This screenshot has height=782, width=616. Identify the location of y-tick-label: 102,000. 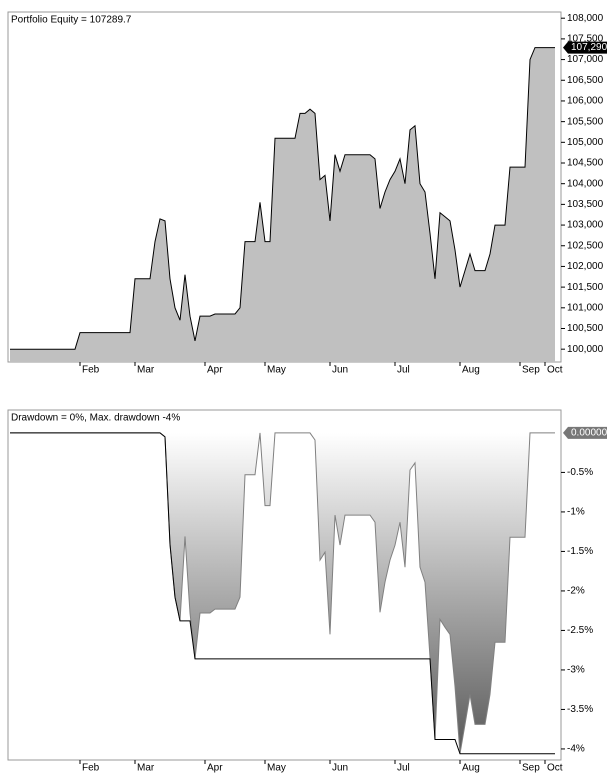
(585, 266).